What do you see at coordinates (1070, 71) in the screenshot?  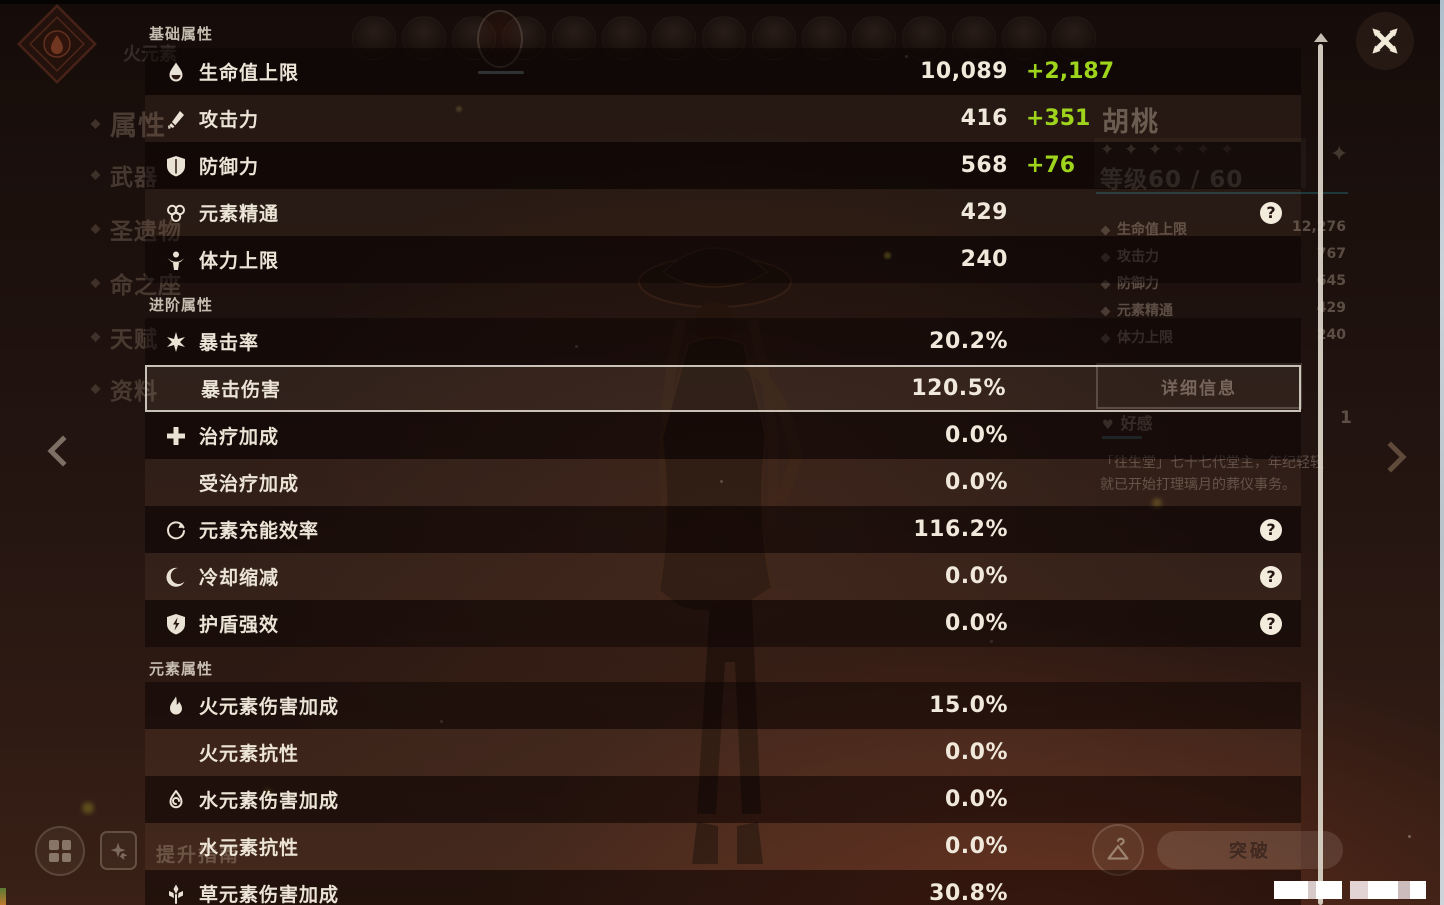 I see `stat-bonus: +2,187` at bounding box center [1070, 71].